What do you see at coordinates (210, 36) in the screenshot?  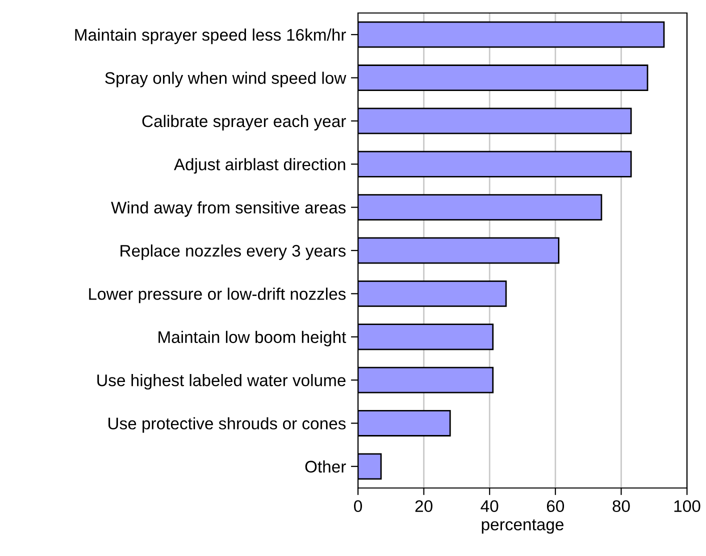 I see `y-tick-label: Maintain sprayer speed less 16km/hr` at bounding box center [210, 36].